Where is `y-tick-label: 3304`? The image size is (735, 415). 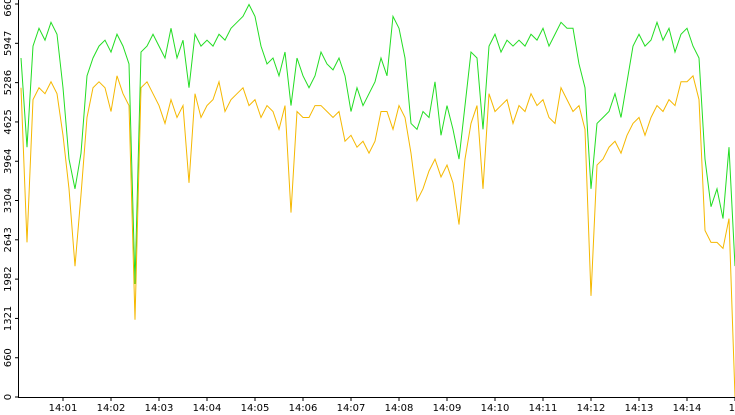 y-tick-label: 3304 is located at coordinates (8, 200).